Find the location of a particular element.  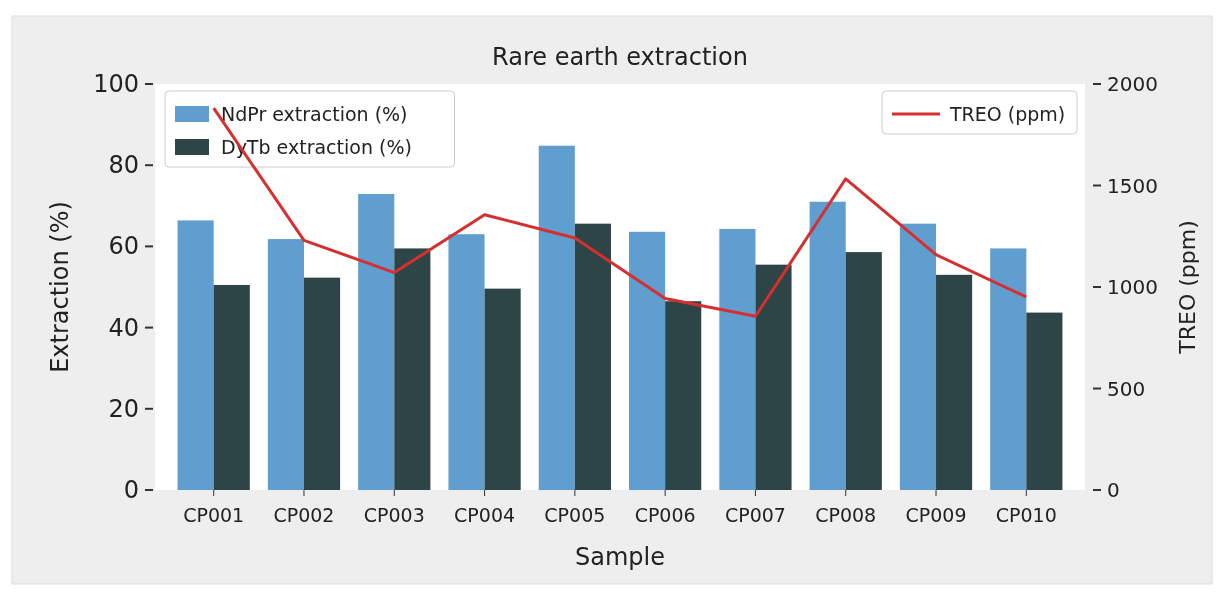

x-tick-label: CP008 is located at coordinates (846, 515).